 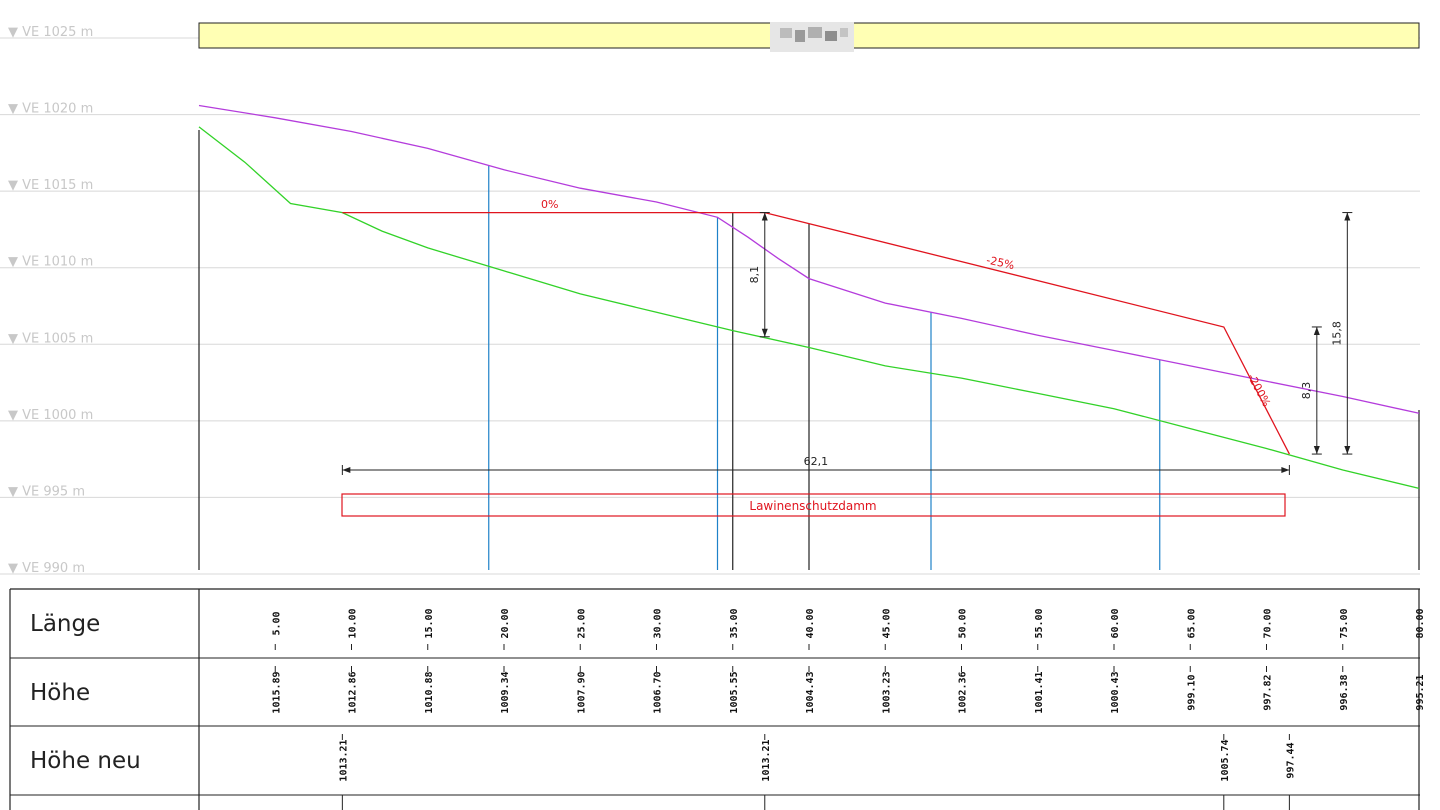 I want to click on table-value: 996.38, so click(x=1344, y=692).